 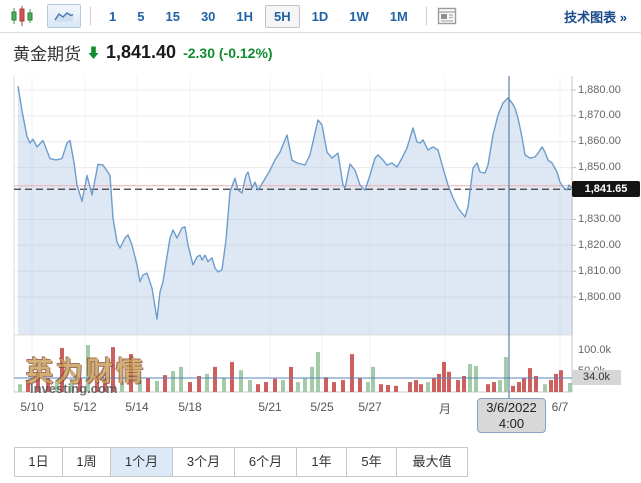 I want to click on interval-button-1W: 1W, so click(x=359, y=16).